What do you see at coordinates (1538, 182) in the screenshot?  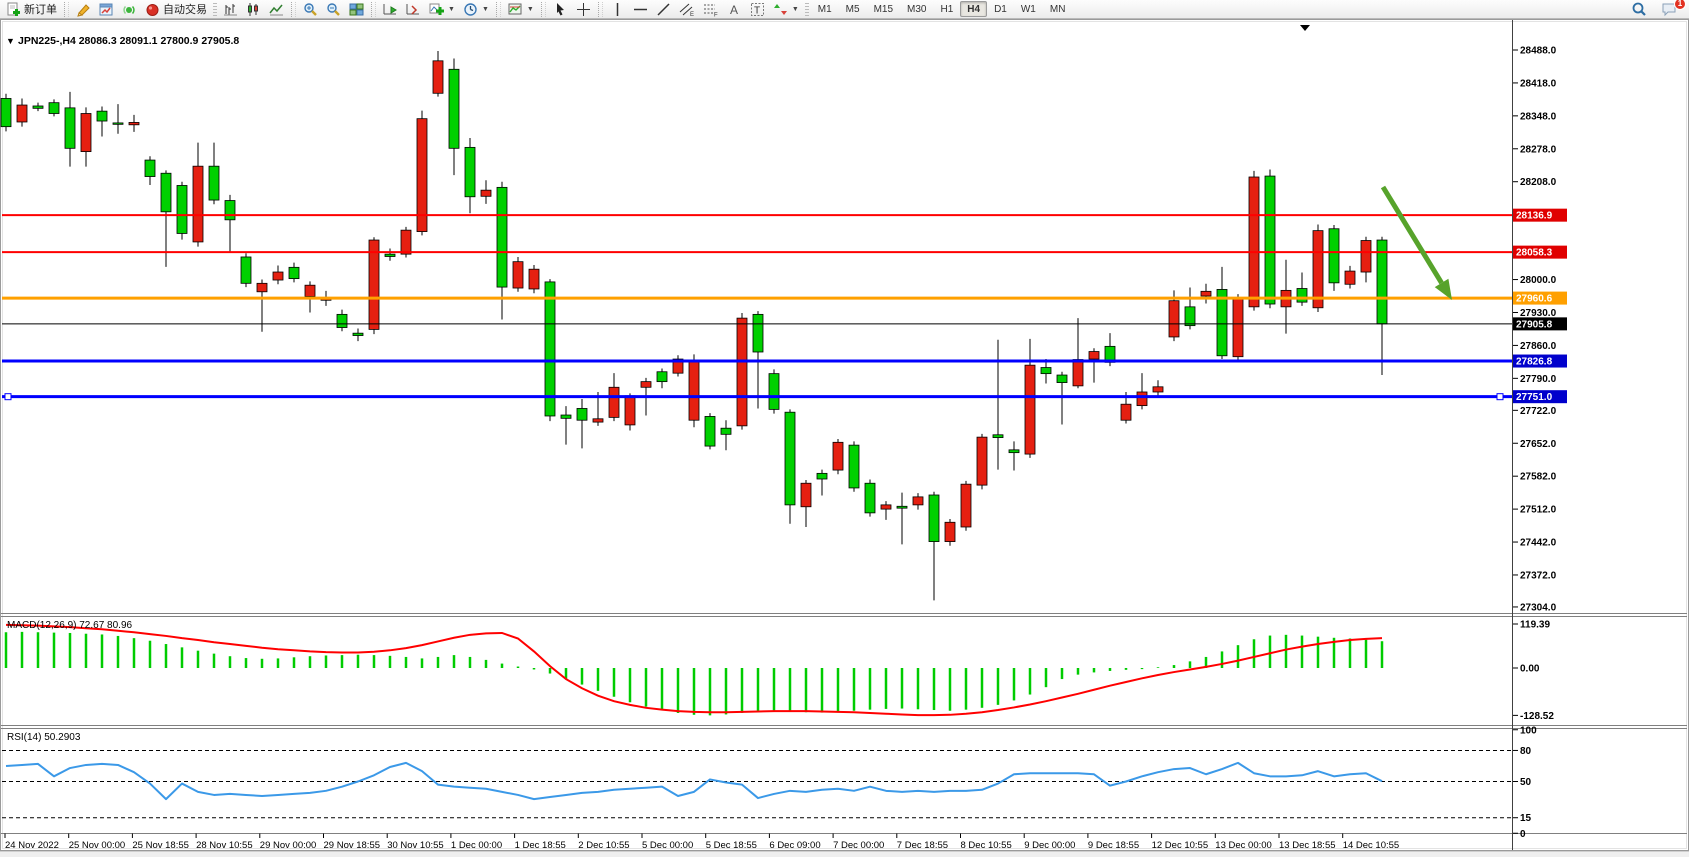 I see `svg-text: 28208.0` at bounding box center [1538, 182].